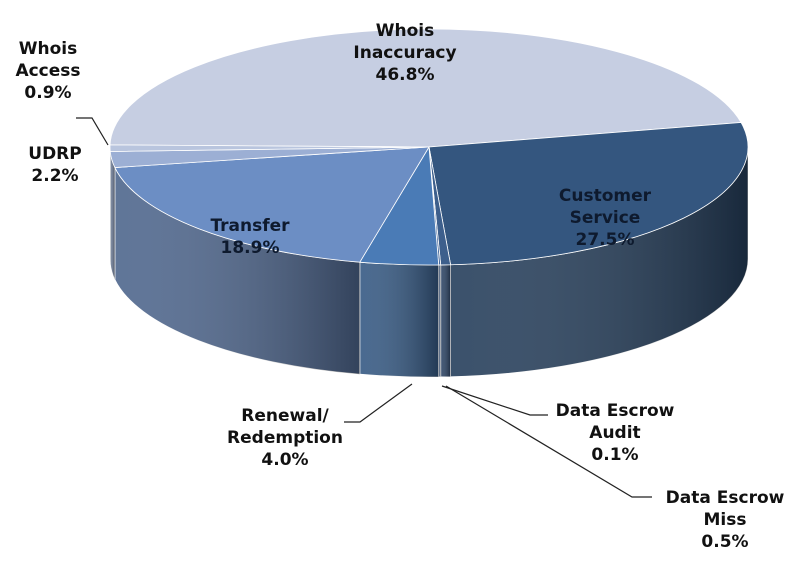 The height and width of the screenshot is (562, 807). Describe the element at coordinates (615, 455) in the screenshot. I see `value-label: 0.1%` at that location.